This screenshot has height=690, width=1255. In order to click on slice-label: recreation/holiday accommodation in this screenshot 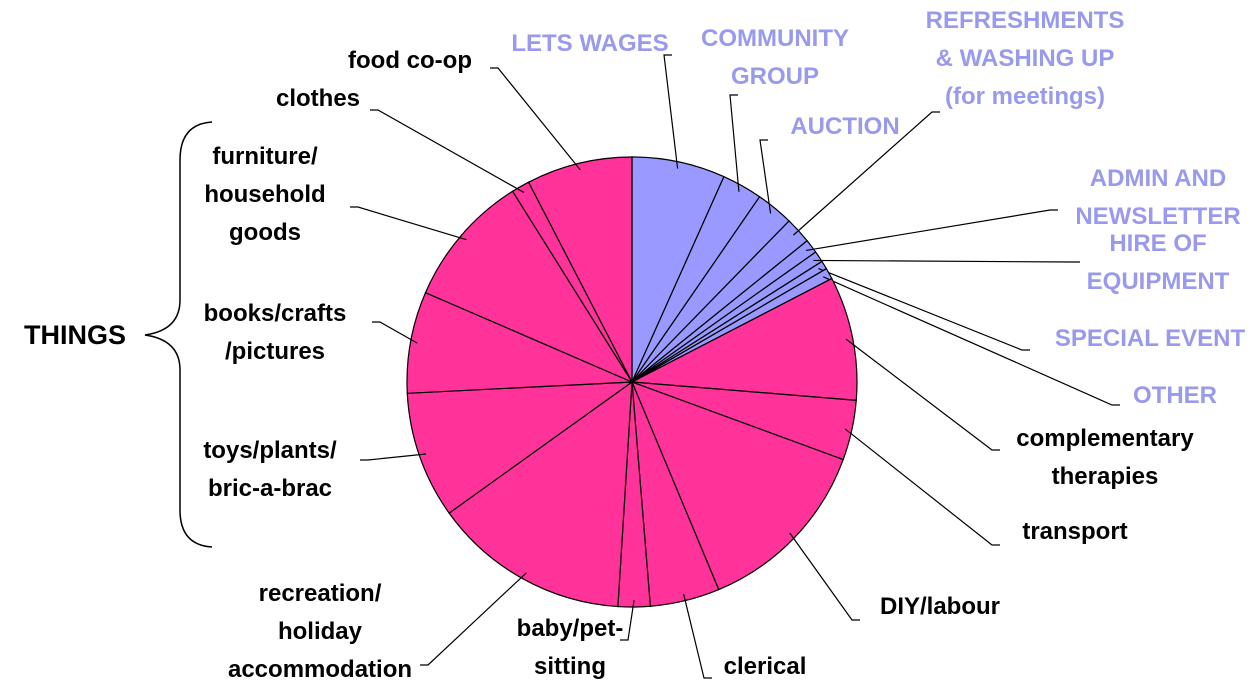, I will do `click(320, 631)`.